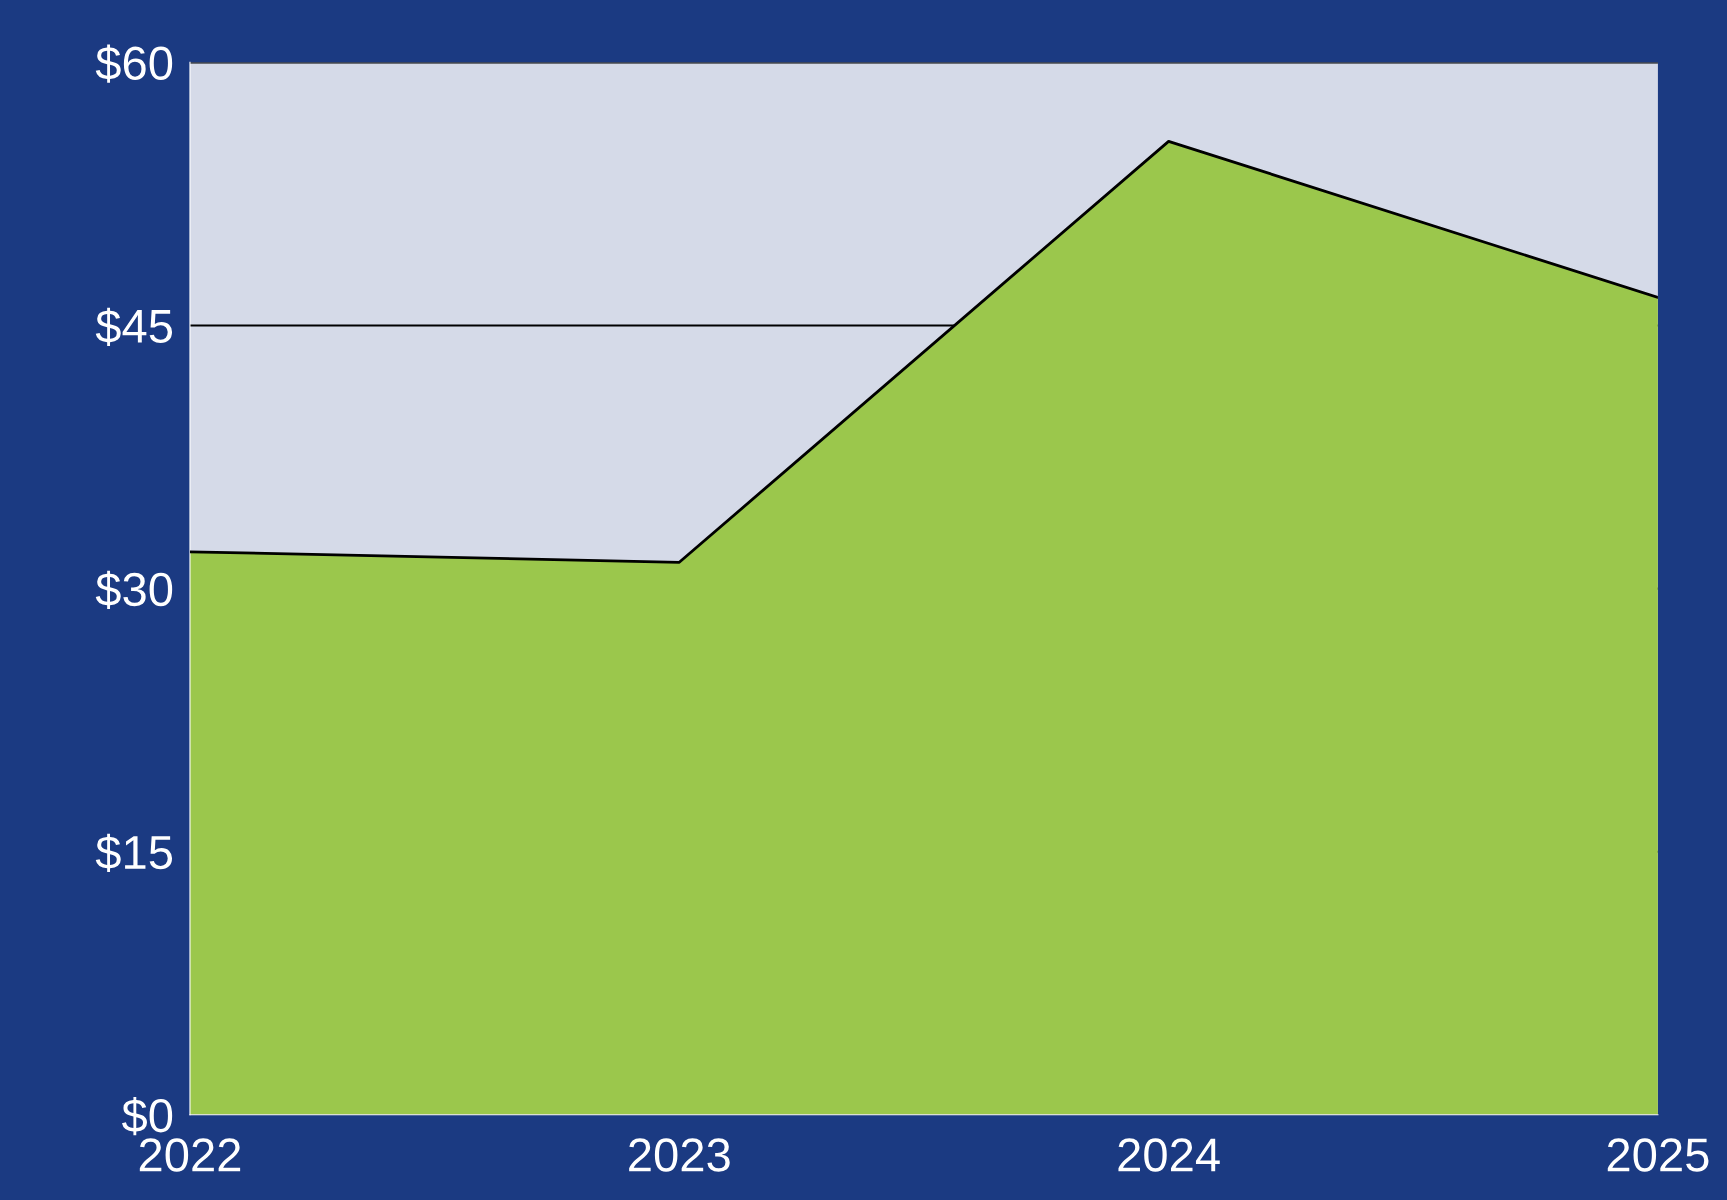 Image resolution: width=1727 pixels, height=1200 pixels. Describe the element at coordinates (1169, 1155) in the screenshot. I see `x-tick-label: 2024` at that location.